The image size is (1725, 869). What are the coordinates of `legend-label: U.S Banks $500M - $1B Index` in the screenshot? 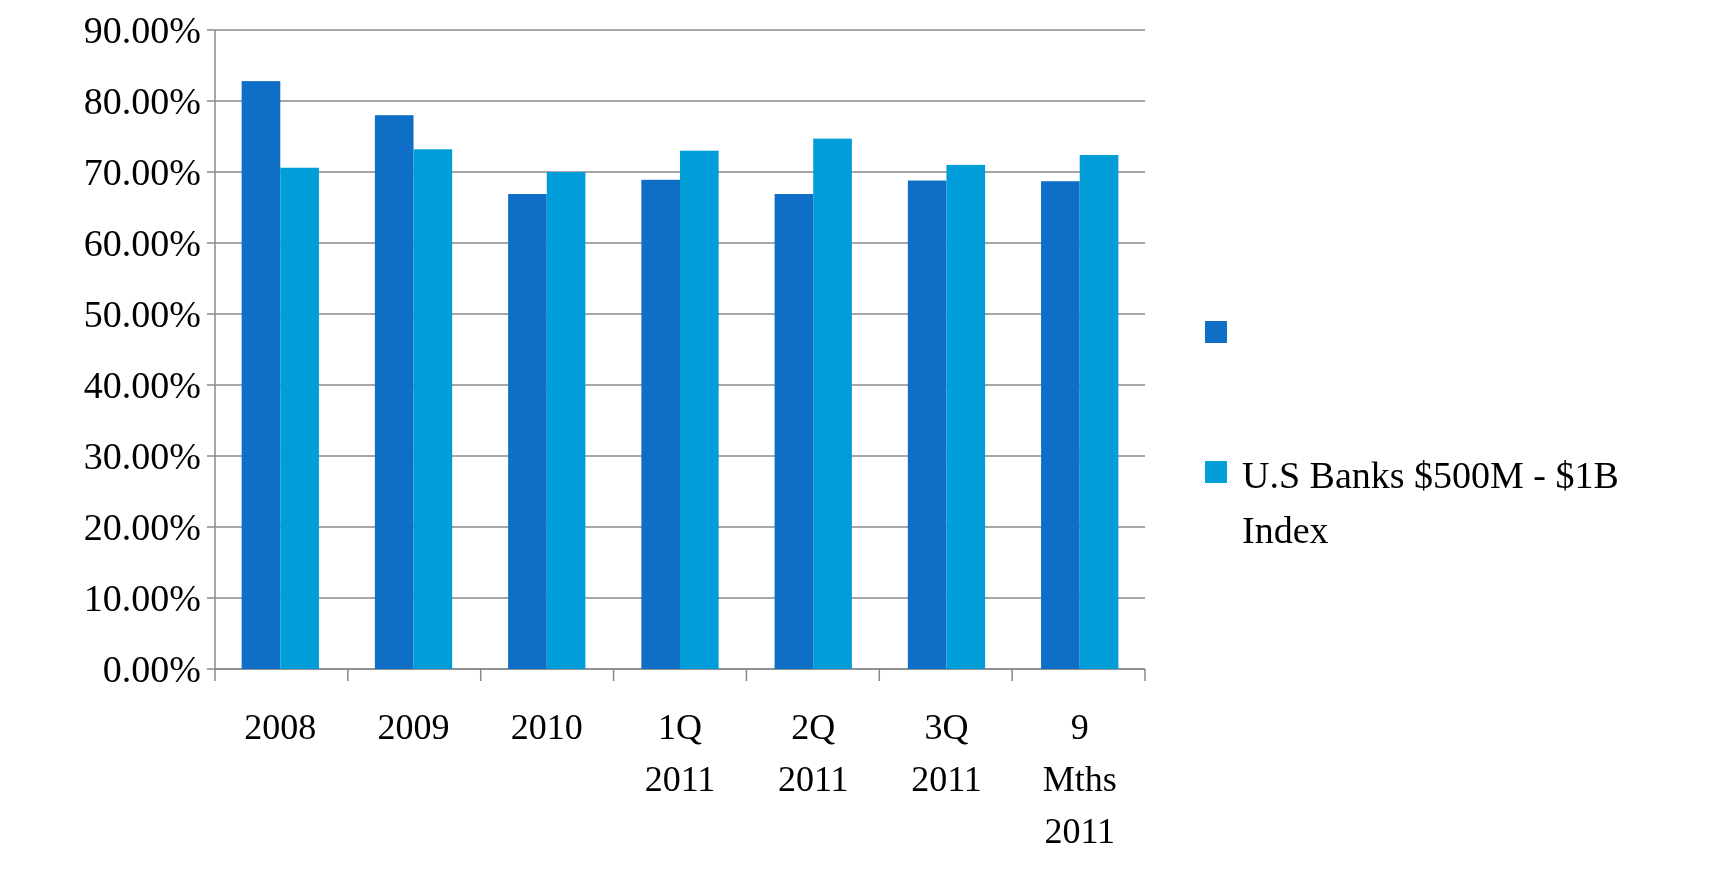 It's located at (1430, 503).